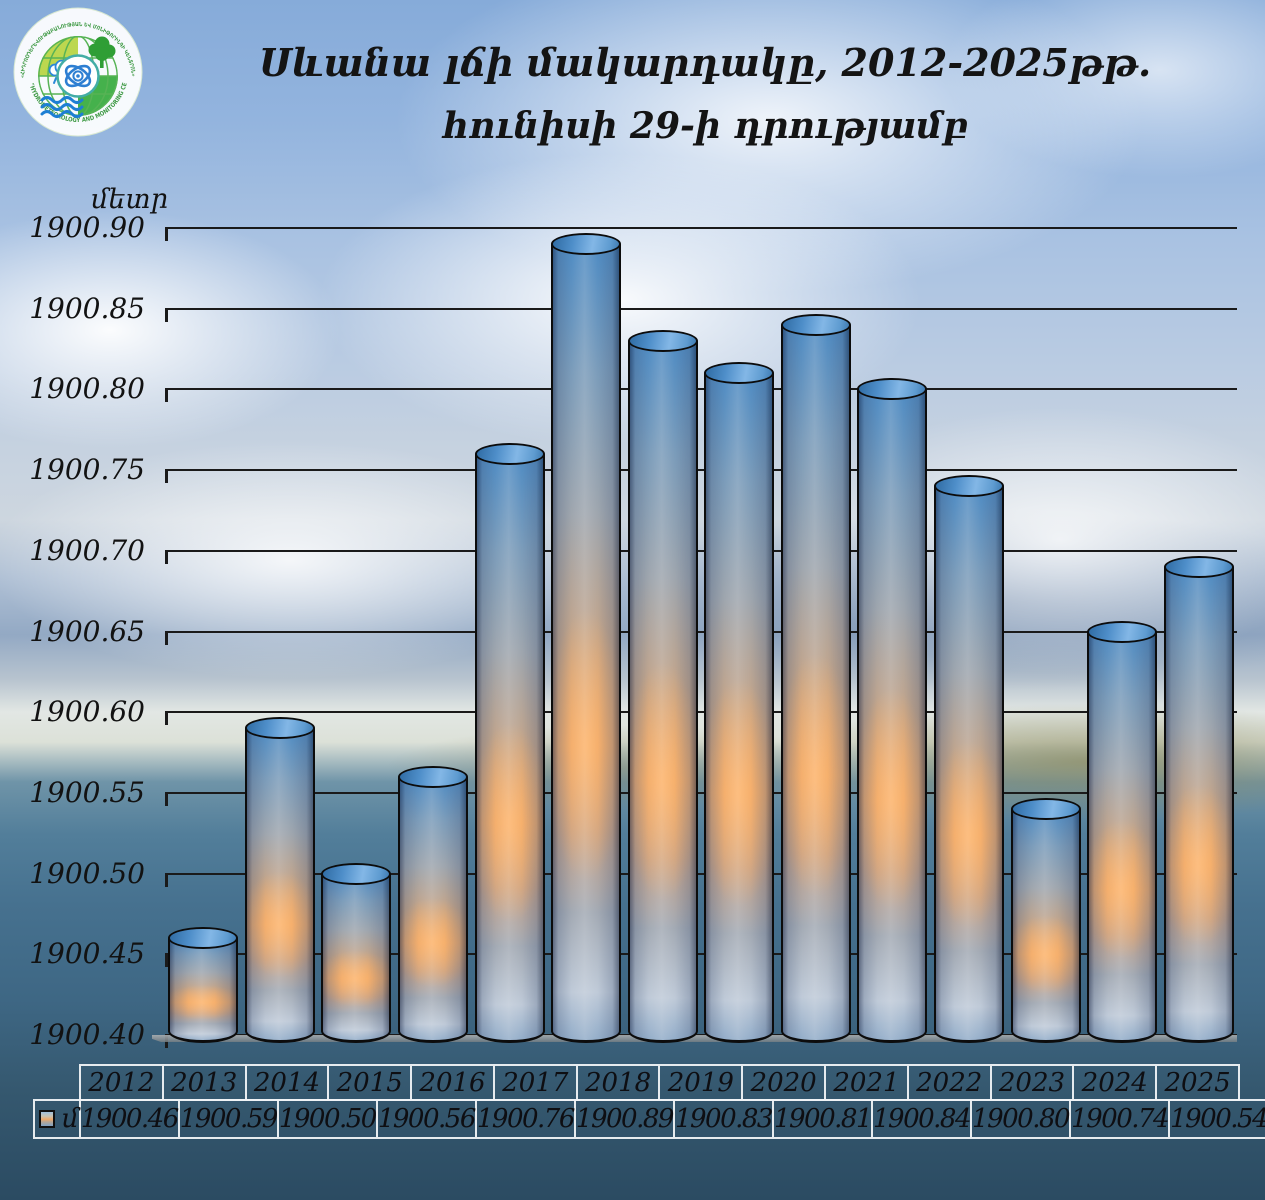 This screenshot has height=1200, width=1265. I want to click on bar-2023, so click(1045, 920).